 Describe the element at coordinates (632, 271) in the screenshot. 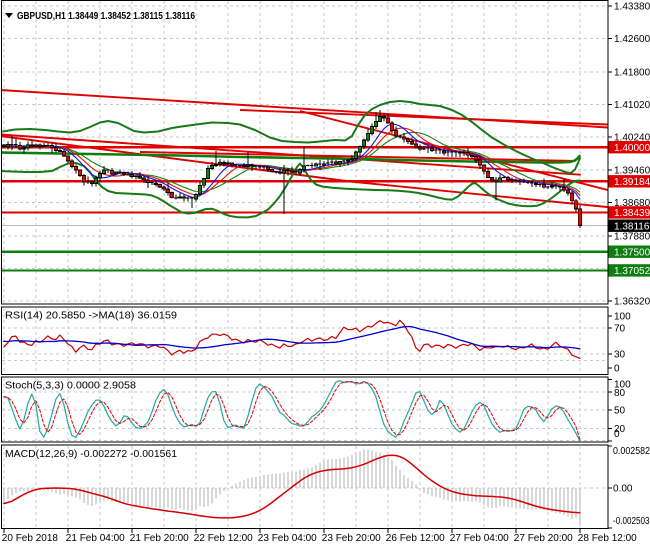

I see `svg-text: 1.37052` at that location.